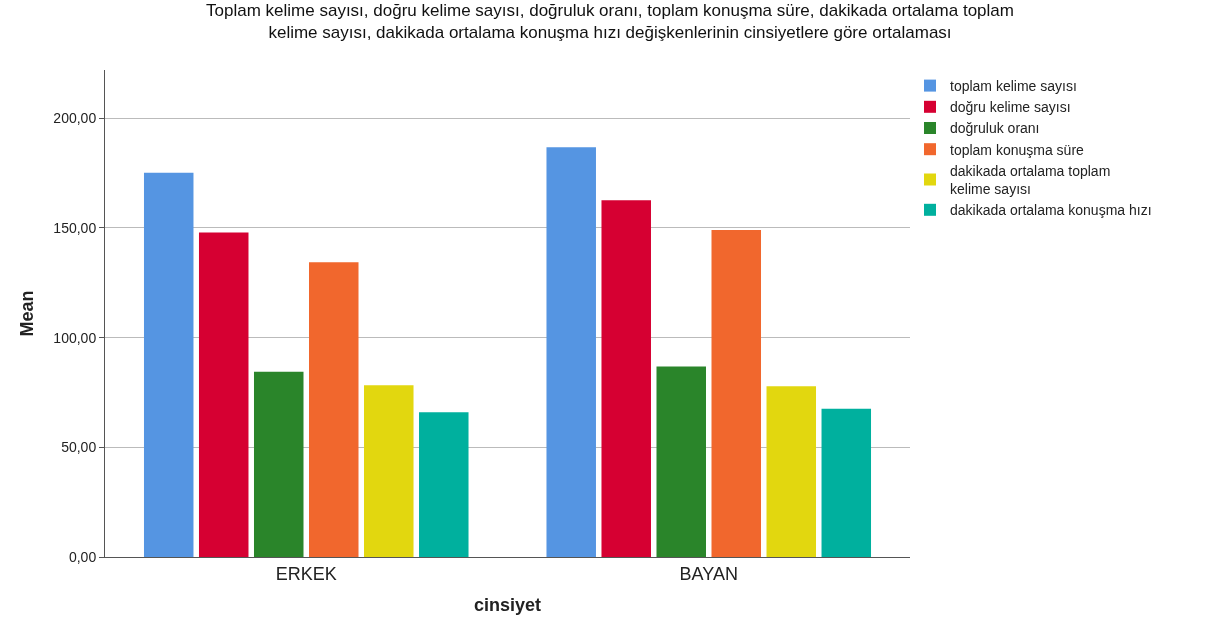  I want to click on y-tick-label: 0,00, so click(82, 556).